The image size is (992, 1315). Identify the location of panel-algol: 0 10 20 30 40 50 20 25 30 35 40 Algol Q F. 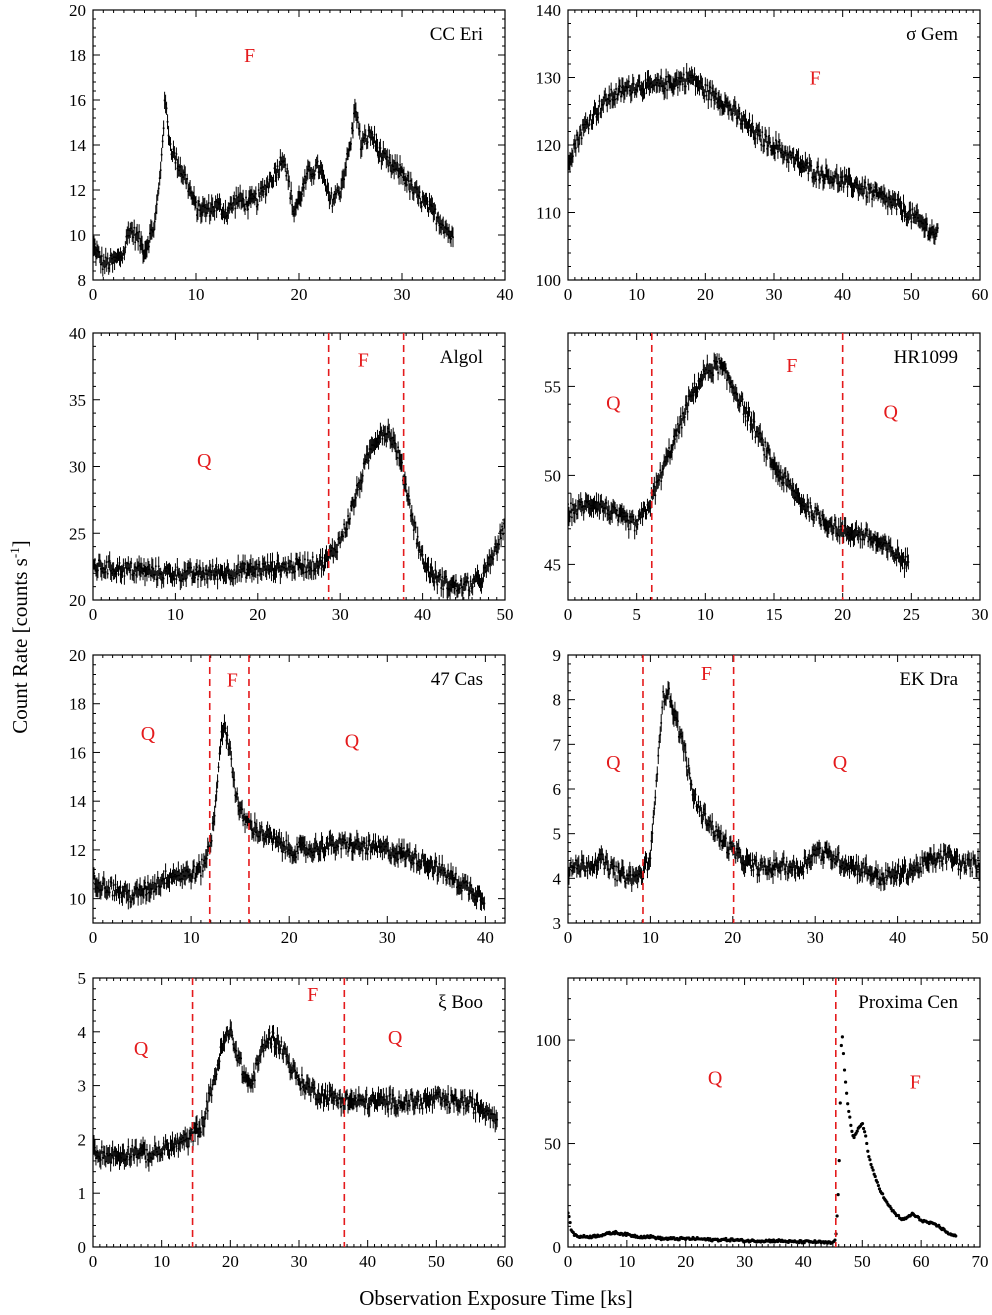
(291, 474).